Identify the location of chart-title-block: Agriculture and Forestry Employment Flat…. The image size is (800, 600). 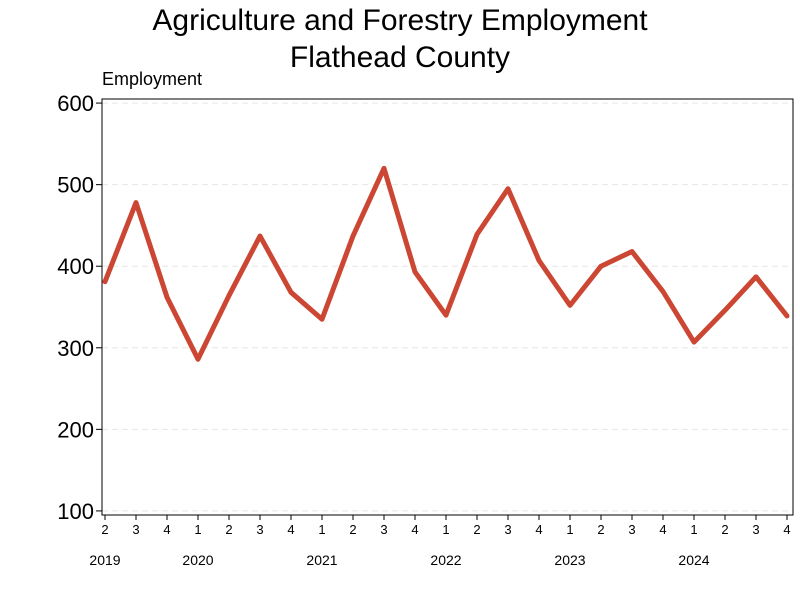
(400, 39).